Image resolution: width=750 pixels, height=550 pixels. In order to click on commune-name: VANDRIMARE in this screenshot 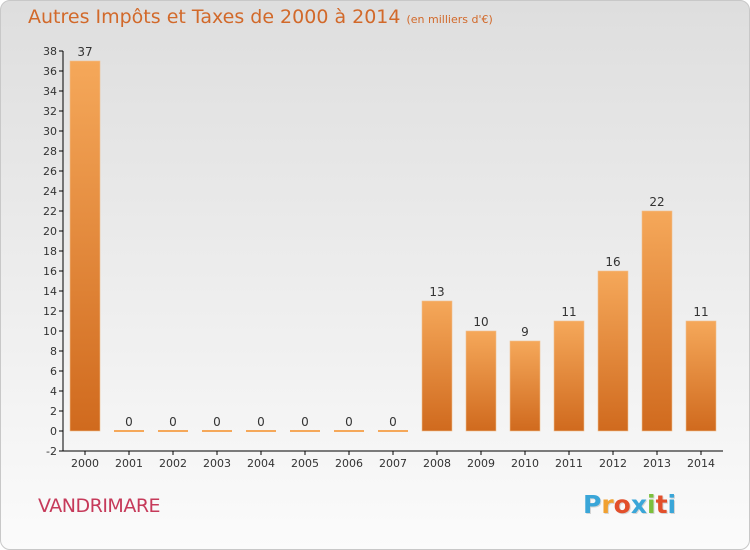, I will do `click(99, 506)`.